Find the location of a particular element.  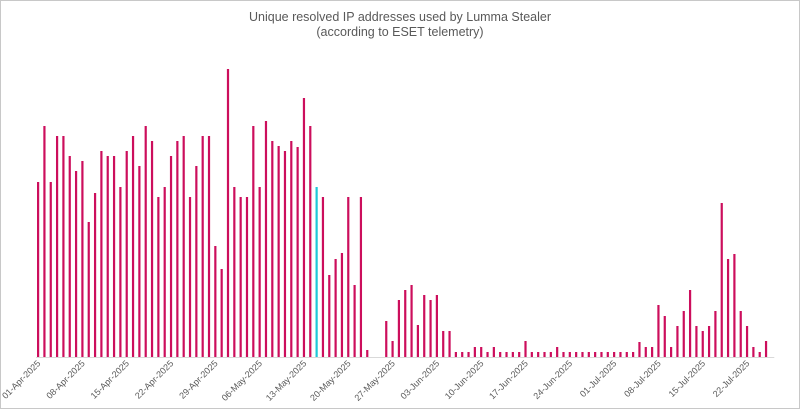

bar-31-May-2025 is located at coordinates (417, 341).